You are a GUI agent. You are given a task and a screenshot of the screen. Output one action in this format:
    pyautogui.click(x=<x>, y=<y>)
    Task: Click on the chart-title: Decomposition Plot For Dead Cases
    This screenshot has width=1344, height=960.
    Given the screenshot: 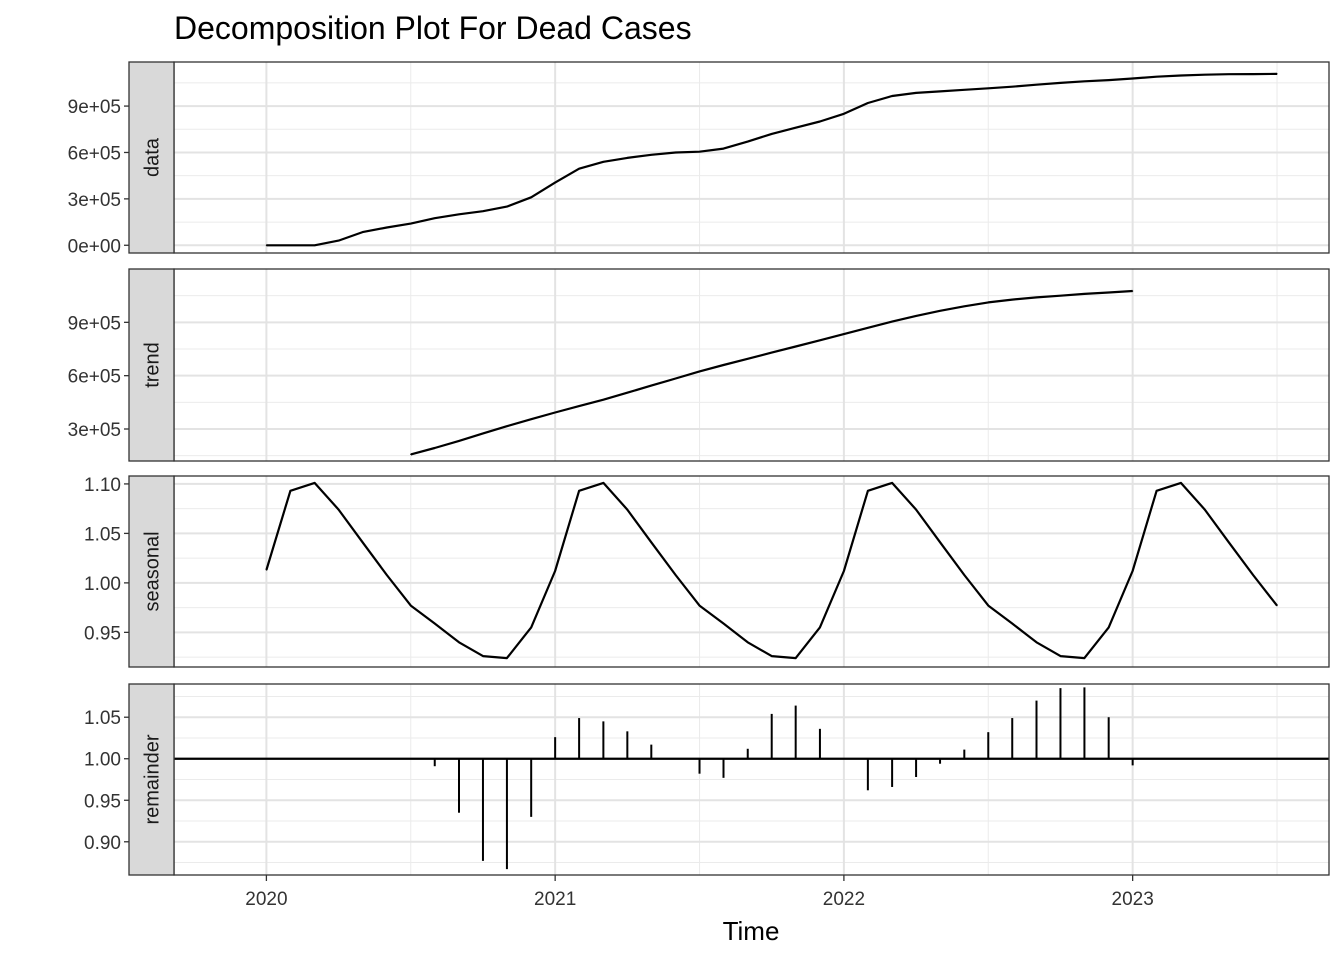 What is the action you would take?
    pyautogui.click(x=433, y=28)
    